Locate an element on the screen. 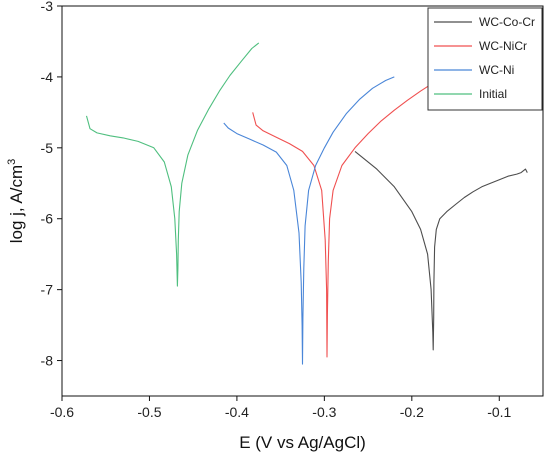  x-tick-label: -0.4 is located at coordinates (237, 412).